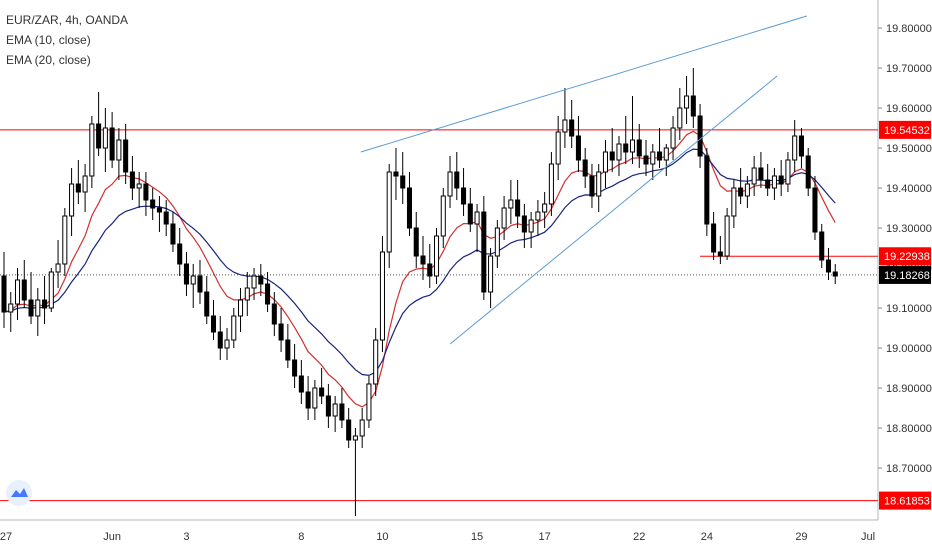 This screenshot has width=932, height=550. What do you see at coordinates (909, 389) in the screenshot?
I see `y-tick-label: 18.90000` at bounding box center [909, 389].